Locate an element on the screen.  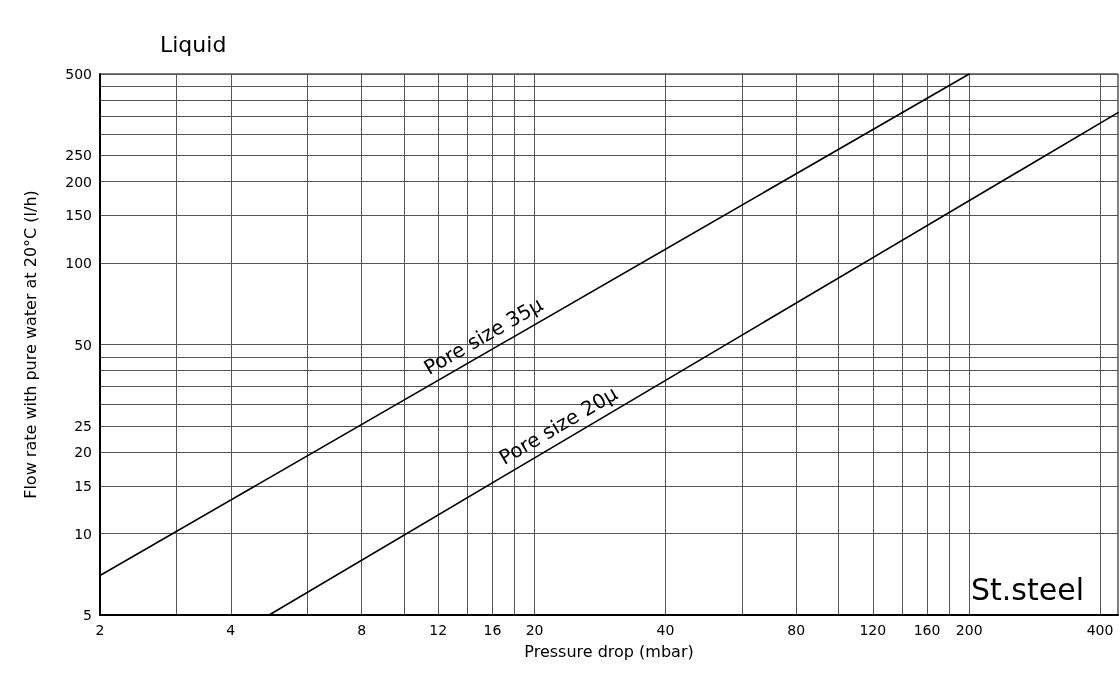
x-tick-label: 160 is located at coordinates (927, 630).